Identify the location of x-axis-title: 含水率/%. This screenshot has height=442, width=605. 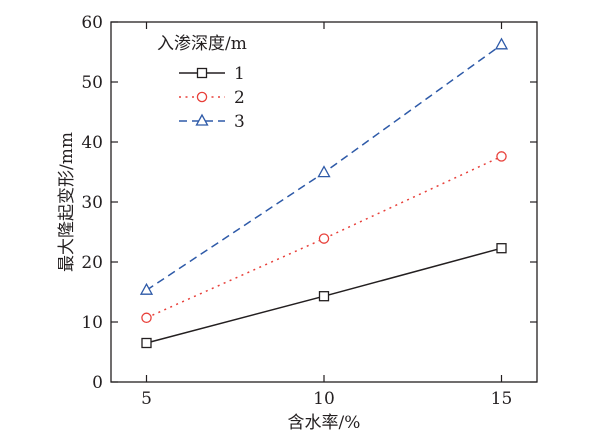
(324, 423).